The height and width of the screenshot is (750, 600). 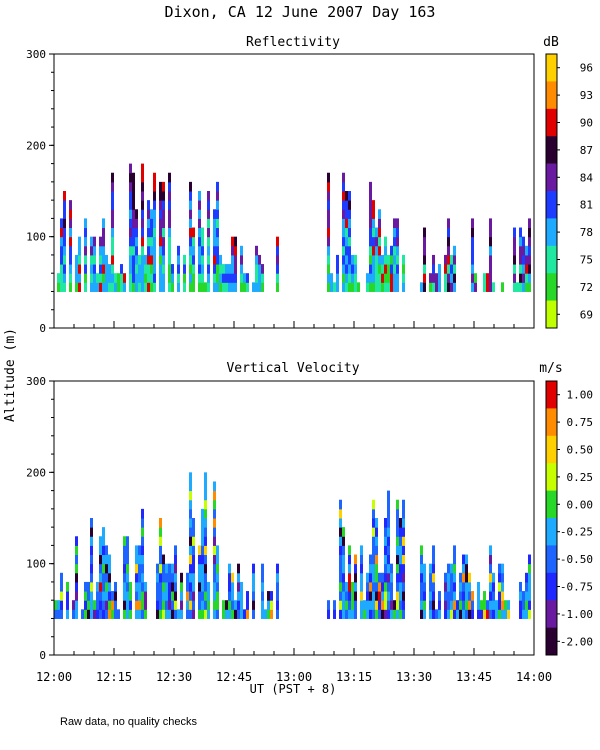 What do you see at coordinates (551, 559) in the screenshot?
I see `colorbar-swatch` at bounding box center [551, 559].